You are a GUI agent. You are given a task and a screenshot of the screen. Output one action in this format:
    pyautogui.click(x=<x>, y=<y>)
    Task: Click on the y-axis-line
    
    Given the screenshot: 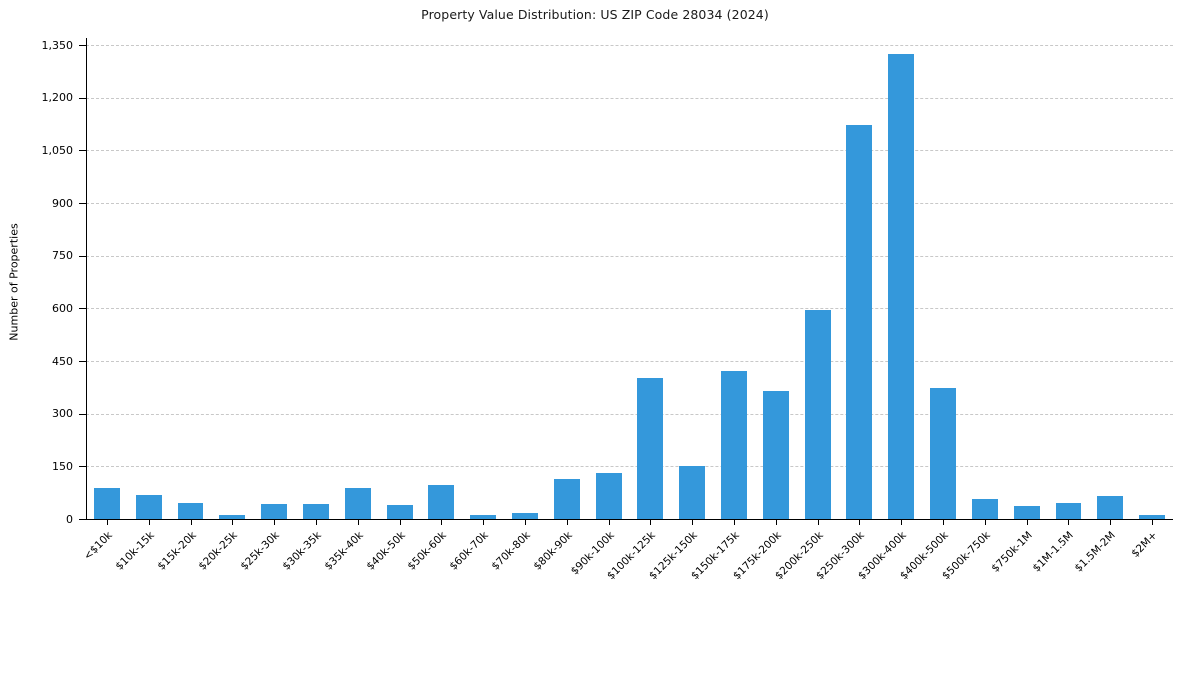 What is the action you would take?
    pyautogui.click(x=86, y=279)
    